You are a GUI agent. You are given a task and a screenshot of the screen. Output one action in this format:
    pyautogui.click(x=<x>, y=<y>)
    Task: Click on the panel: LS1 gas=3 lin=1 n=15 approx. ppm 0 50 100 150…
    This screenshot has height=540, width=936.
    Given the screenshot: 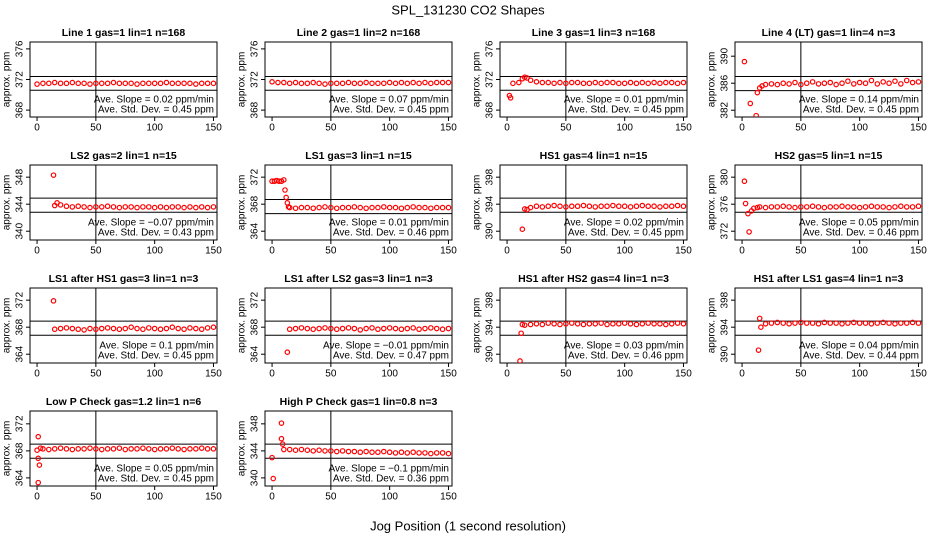 What is the action you would take?
    pyautogui.click(x=347, y=203)
    